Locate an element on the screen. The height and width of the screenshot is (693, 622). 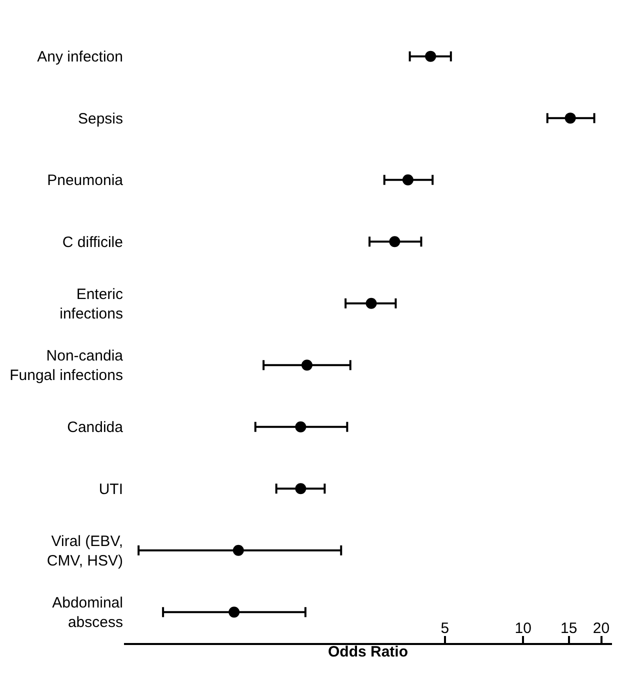
y-tick-label: Abdominal abscess is located at coordinates (87, 613).